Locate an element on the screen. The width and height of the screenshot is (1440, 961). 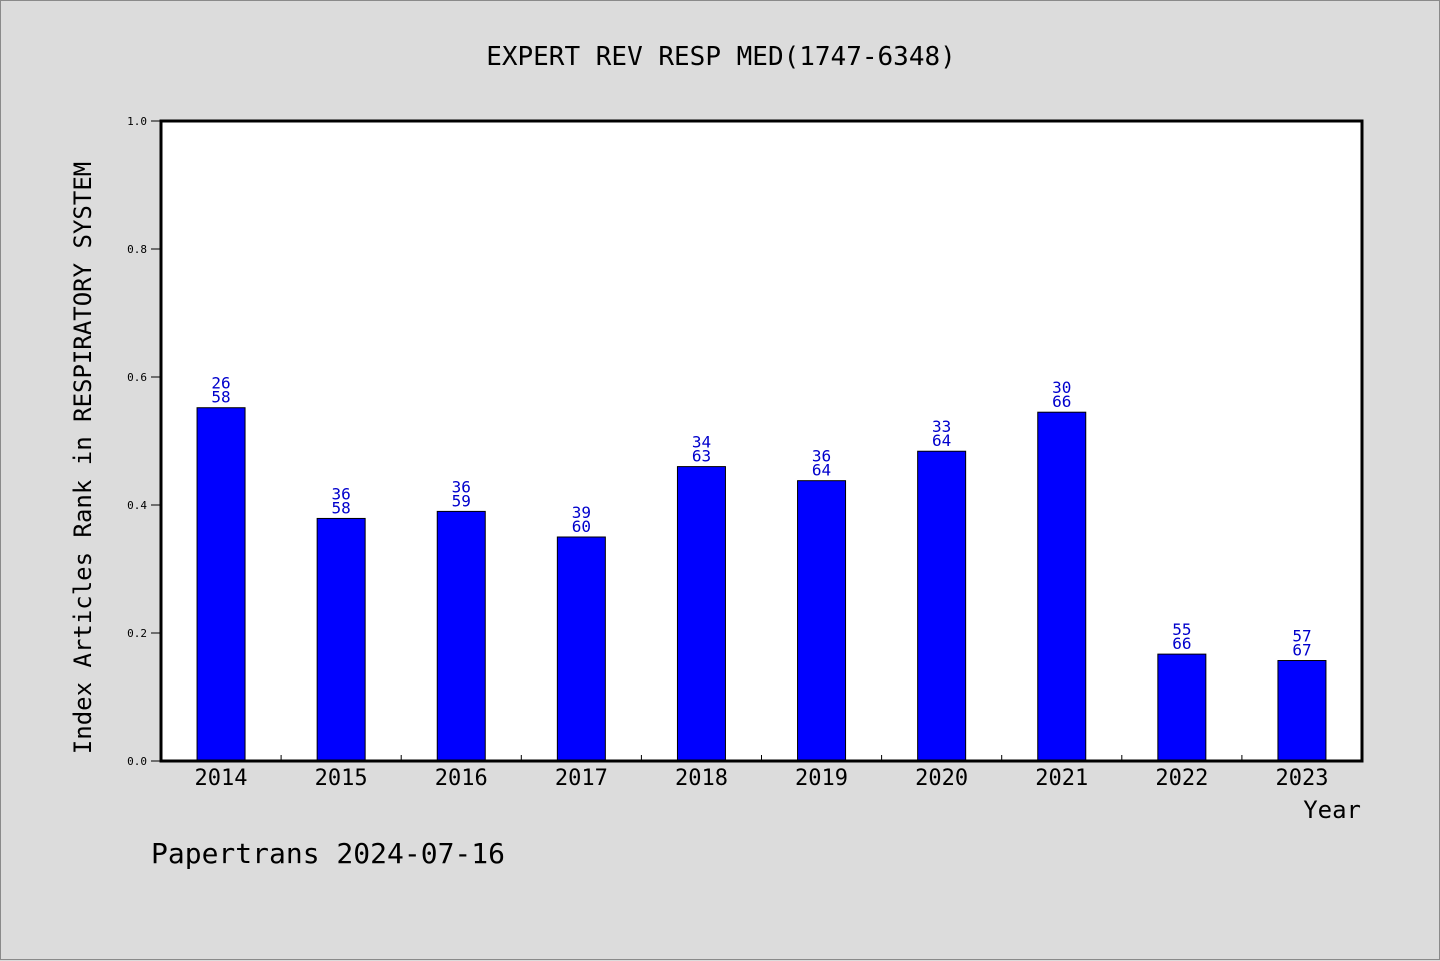
bar-label-bottom-2014: 58 is located at coordinates (220, 397).